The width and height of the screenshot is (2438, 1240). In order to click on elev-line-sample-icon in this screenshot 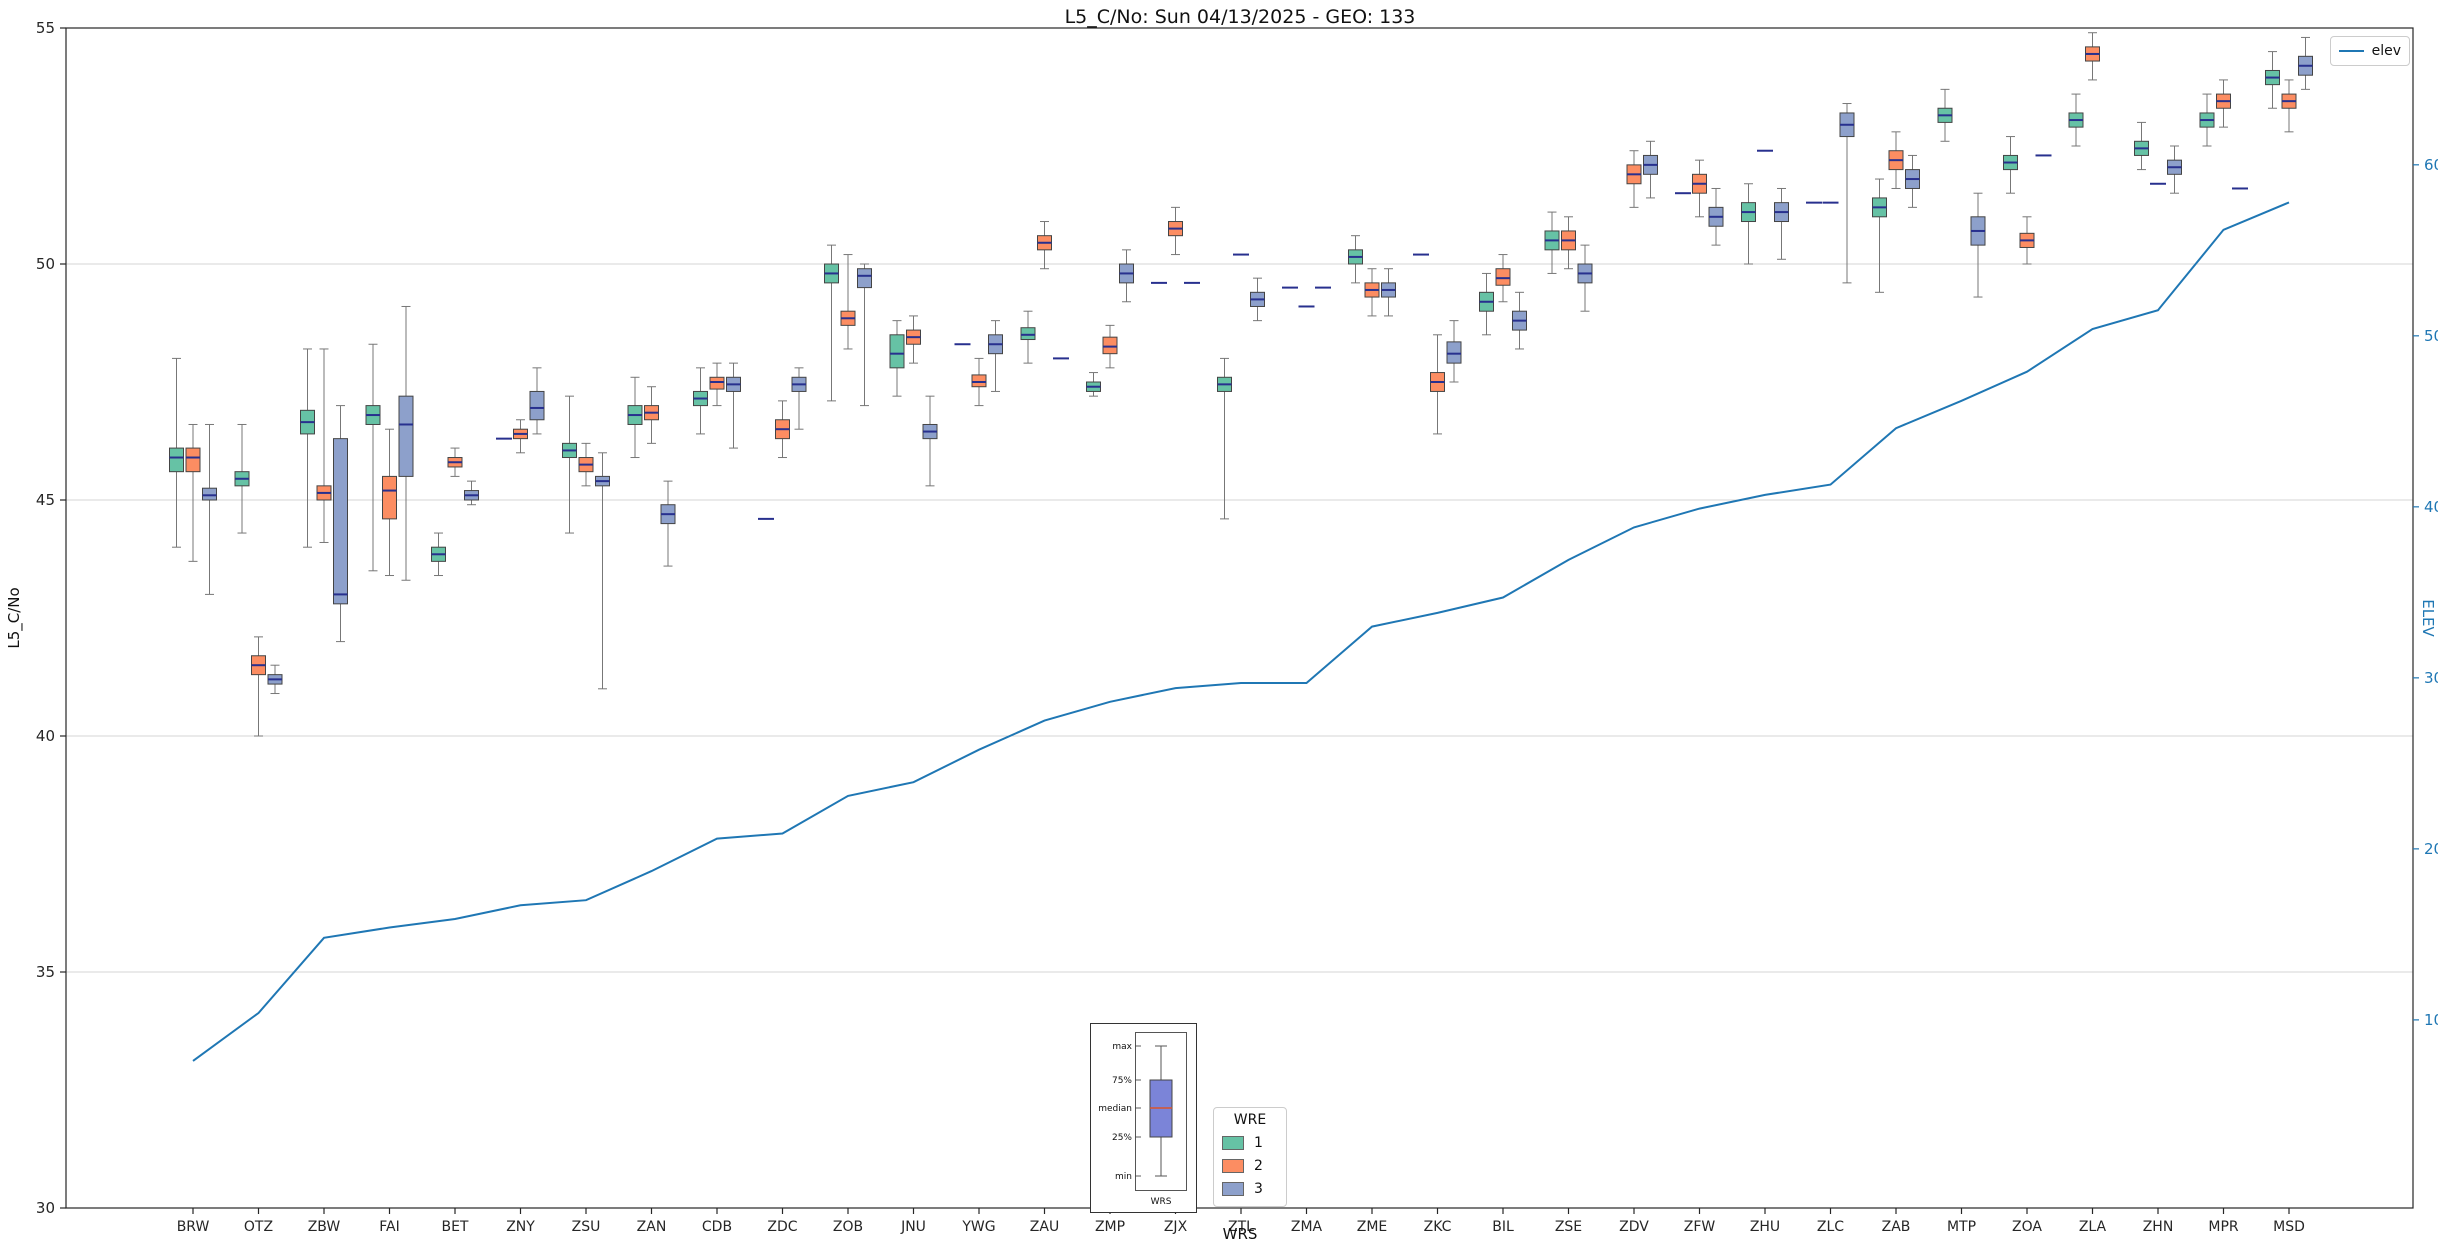, I will do `click(2351, 51)`.